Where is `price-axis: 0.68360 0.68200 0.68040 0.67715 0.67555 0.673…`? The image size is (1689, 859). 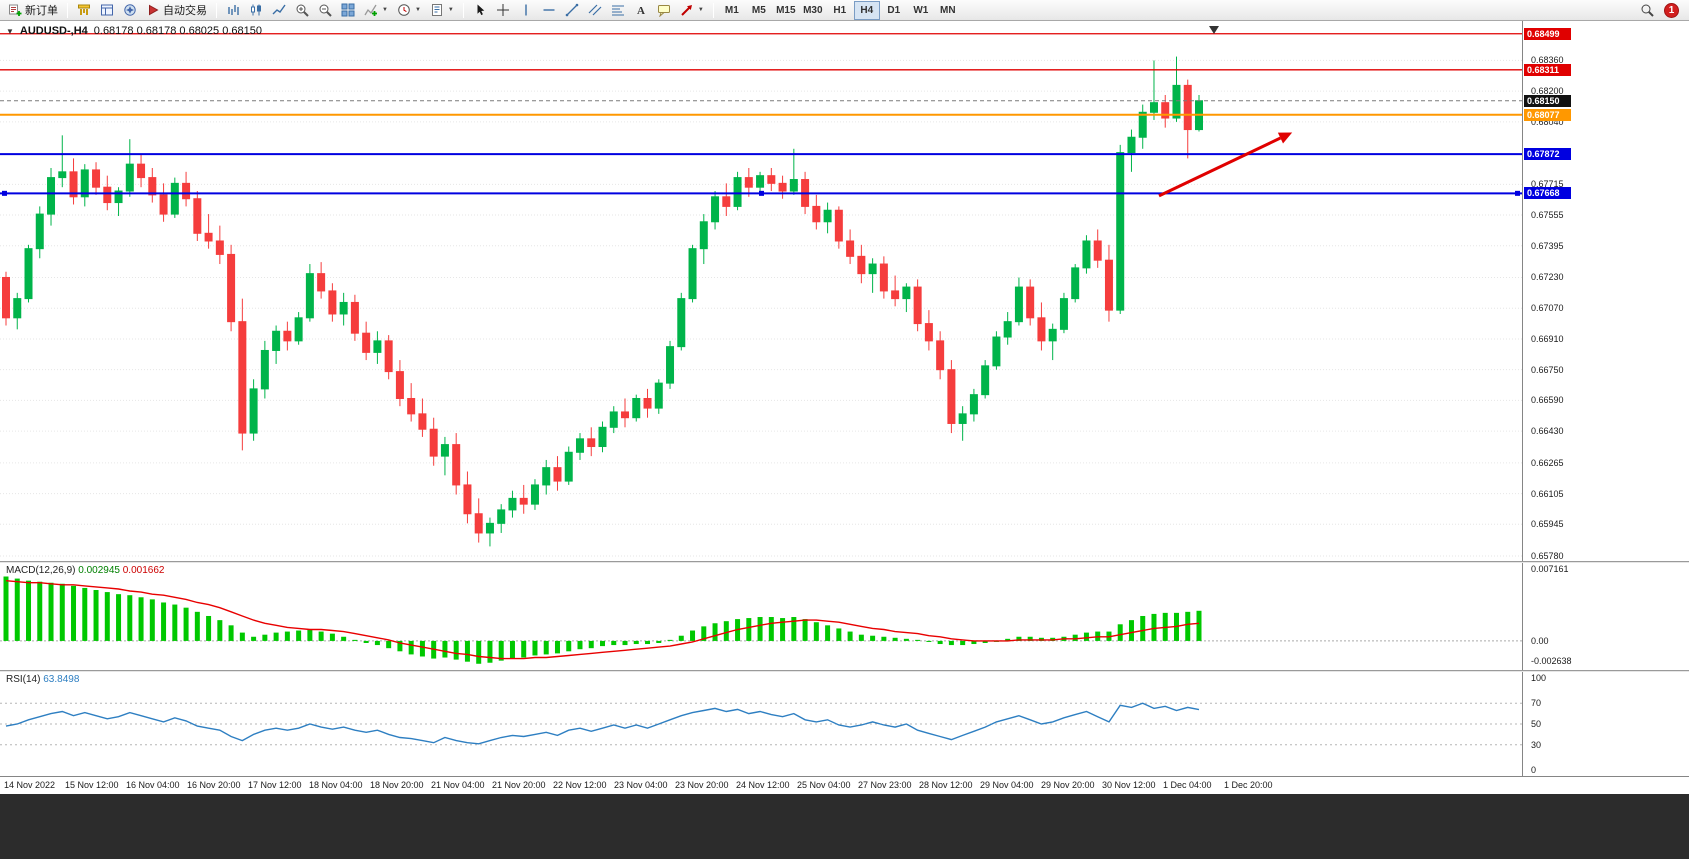
price-axis: 0.68360 0.68200 0.68040 0.67715 0.67555 0.673… is located at coordinates (1605, 398).